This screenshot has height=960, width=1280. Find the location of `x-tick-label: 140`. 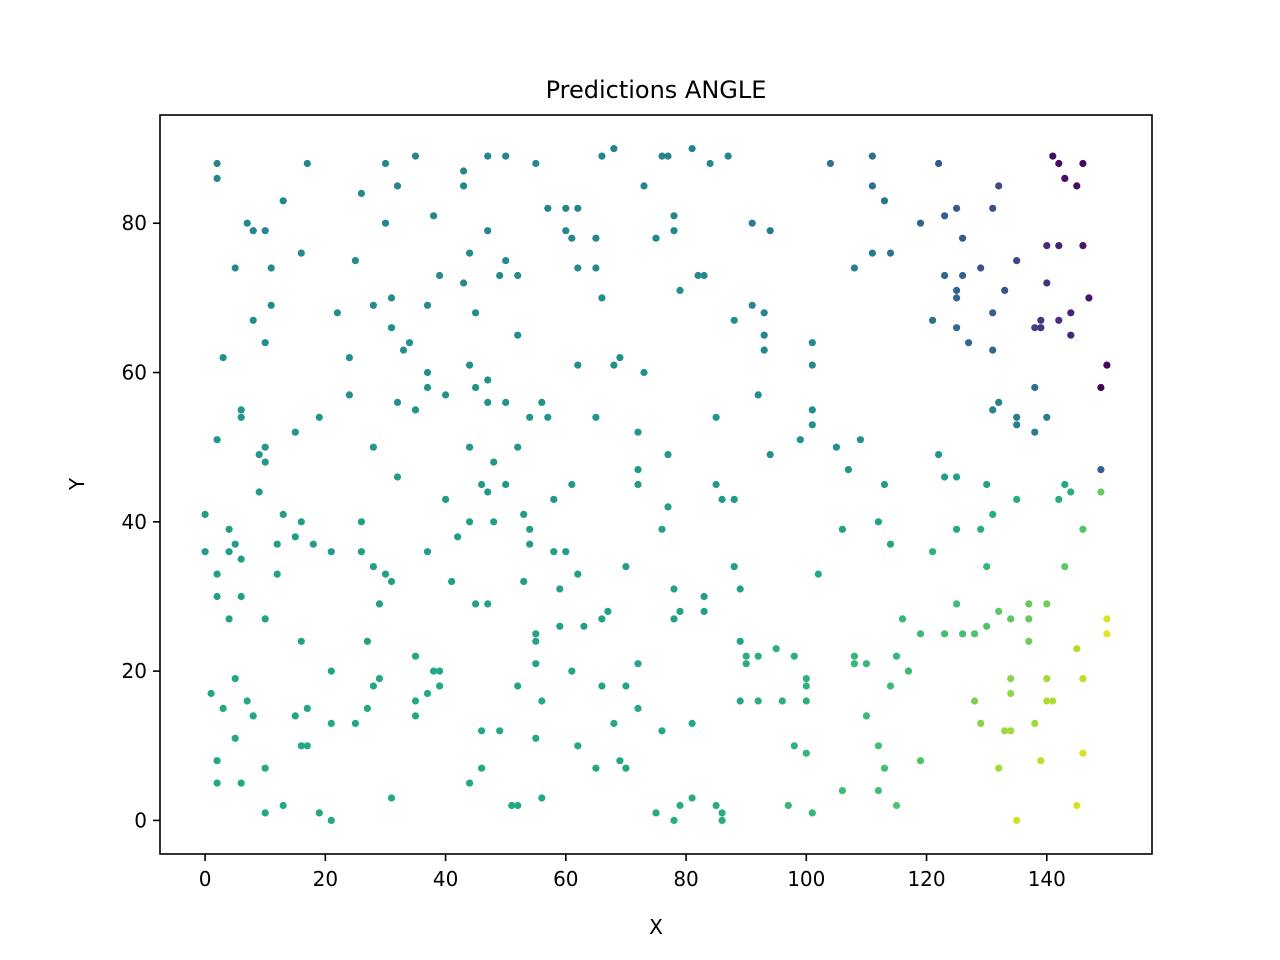

x-tick-label: 140 is located at coordinates (1047, 879).